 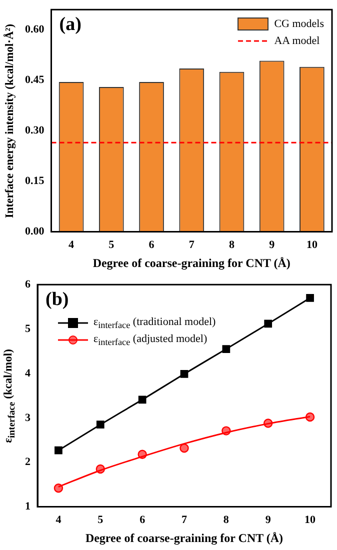 I want to click on y-tick-label: 5, so click(x=28, y=328).